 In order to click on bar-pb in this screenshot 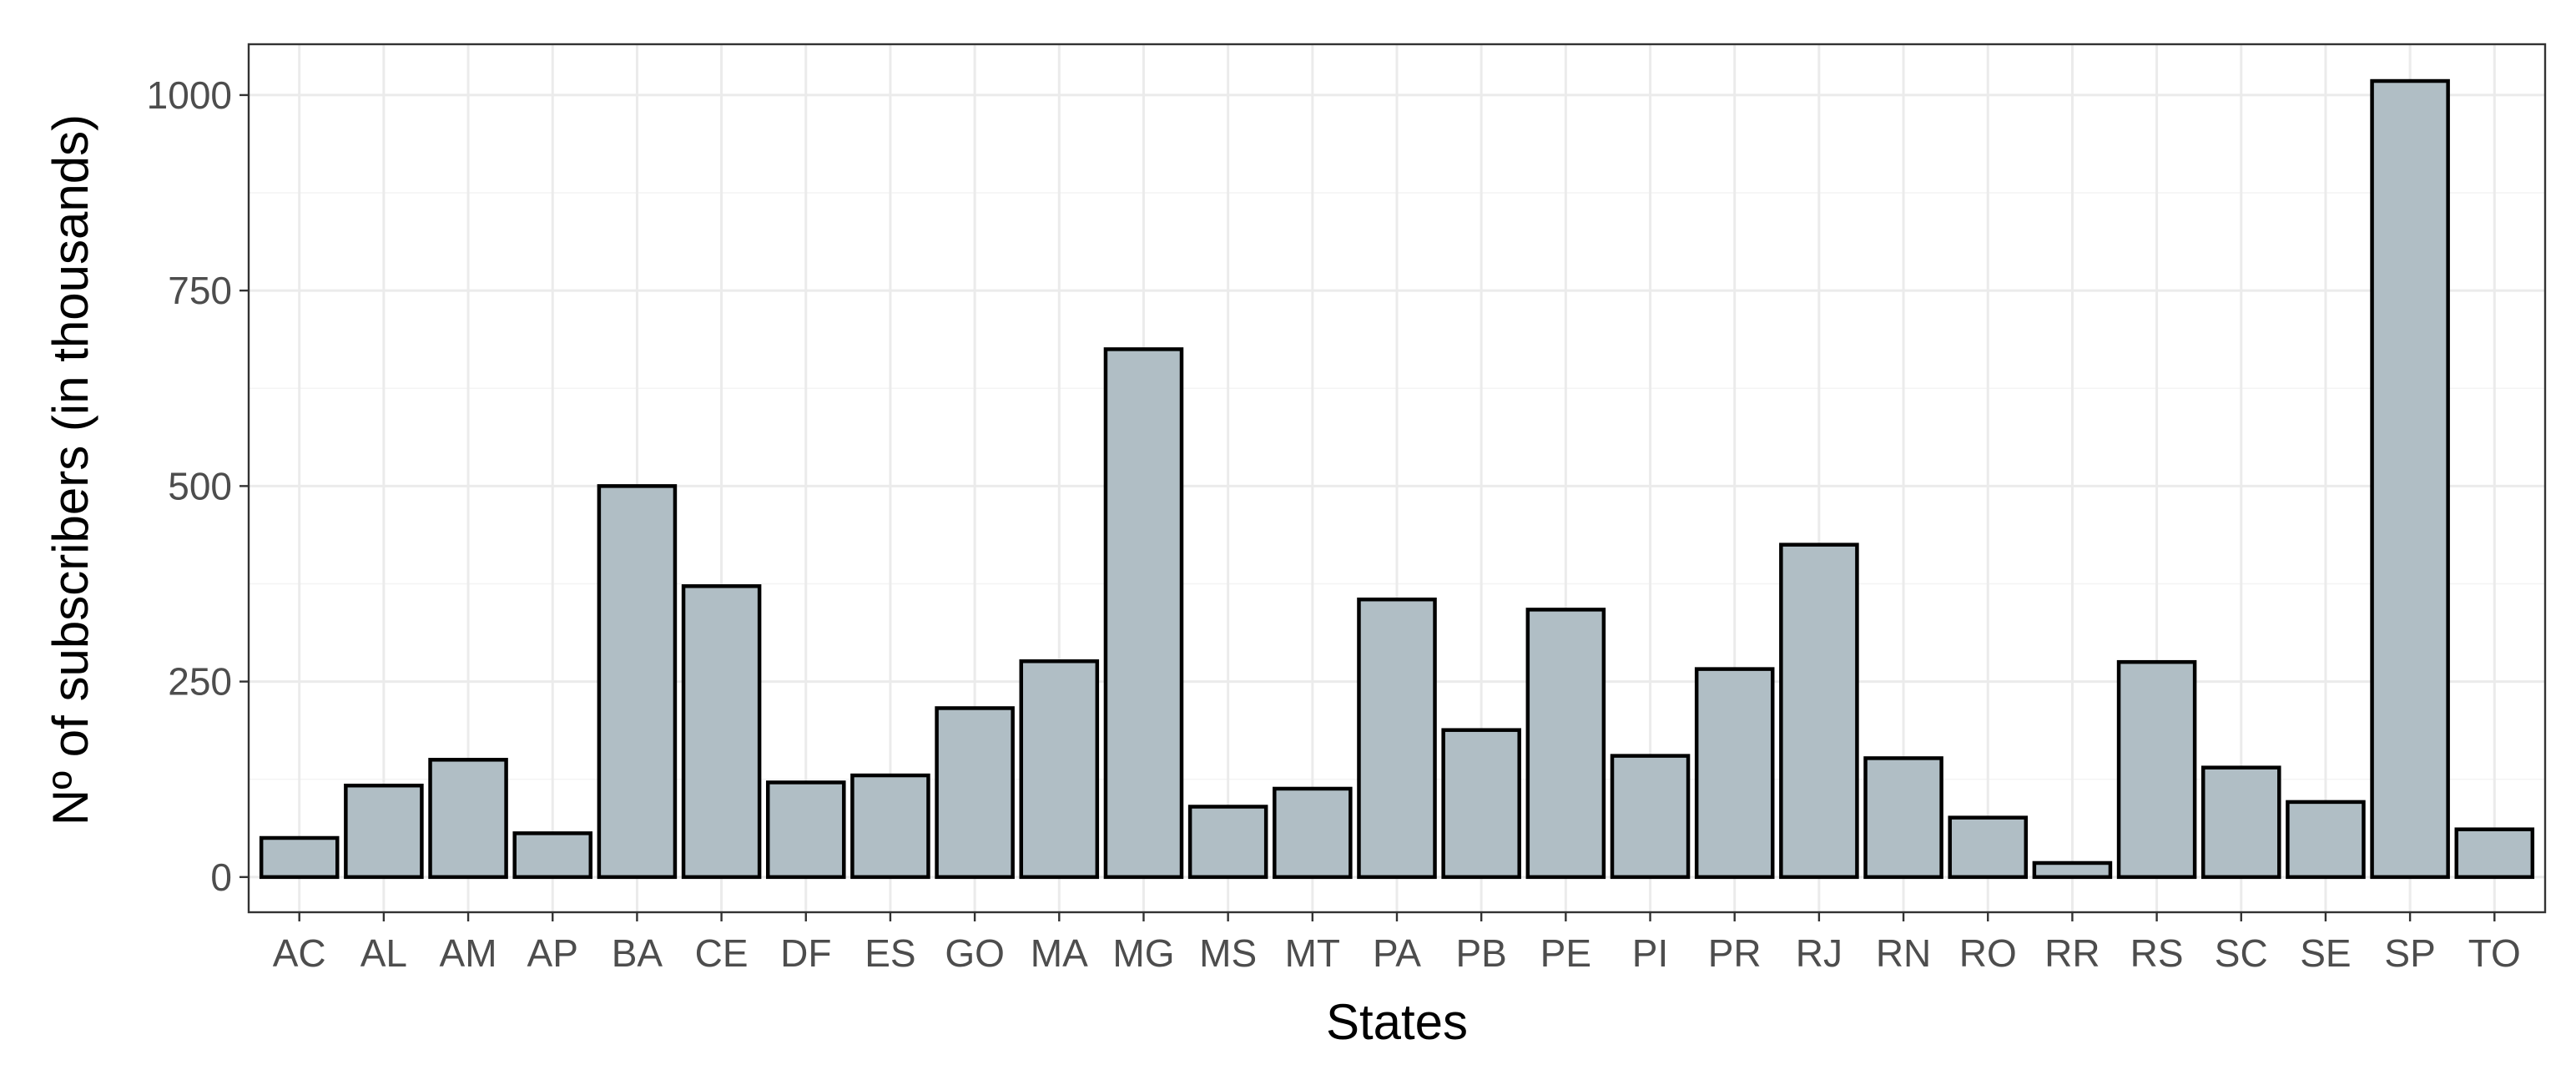, I will do `click(1481, 804)`.